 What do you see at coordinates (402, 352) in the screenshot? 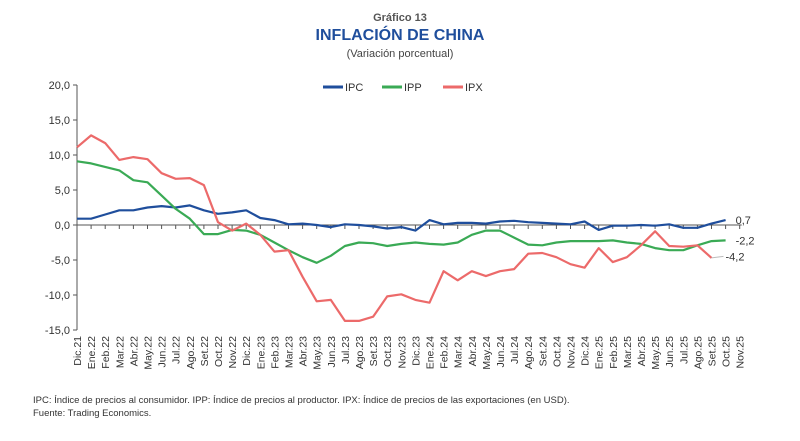
I see `x-tick-label: Nov.23` at bounding box center [402, 352].